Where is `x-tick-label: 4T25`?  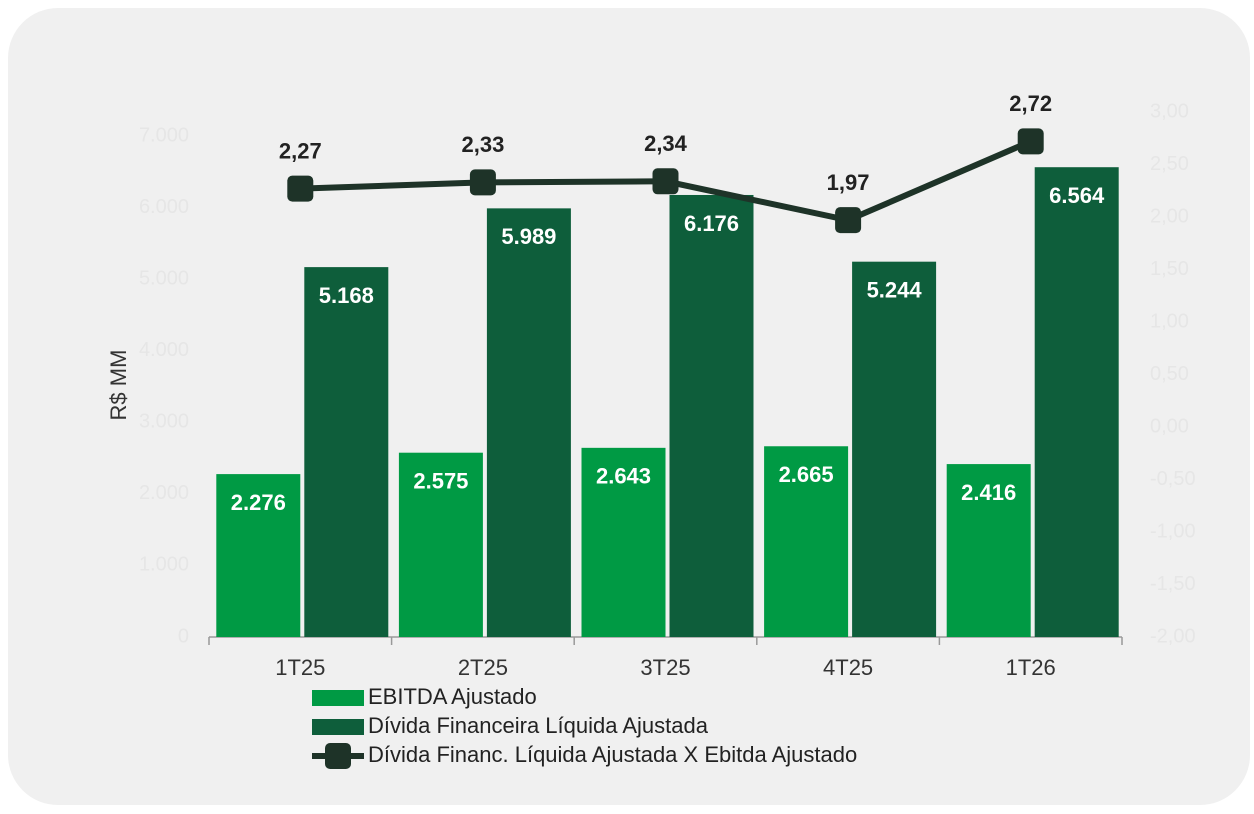 x-tick-label: 4T25 is located at coordinates (848, 667).